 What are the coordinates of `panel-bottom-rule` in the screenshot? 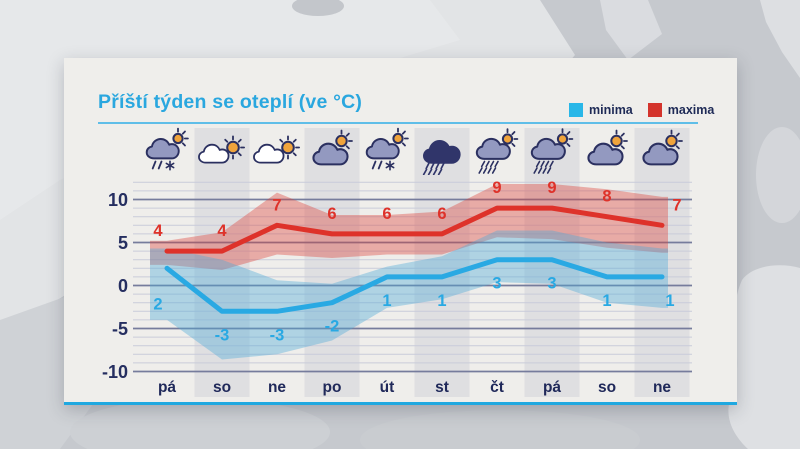 It's located at (400, 403).